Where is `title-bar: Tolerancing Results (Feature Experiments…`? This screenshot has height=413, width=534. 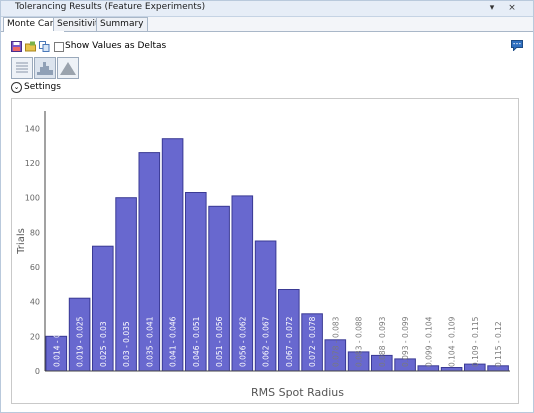
title-bar: Tolerancing Results (Feature Experiments… is located at coordinates (267, 9).